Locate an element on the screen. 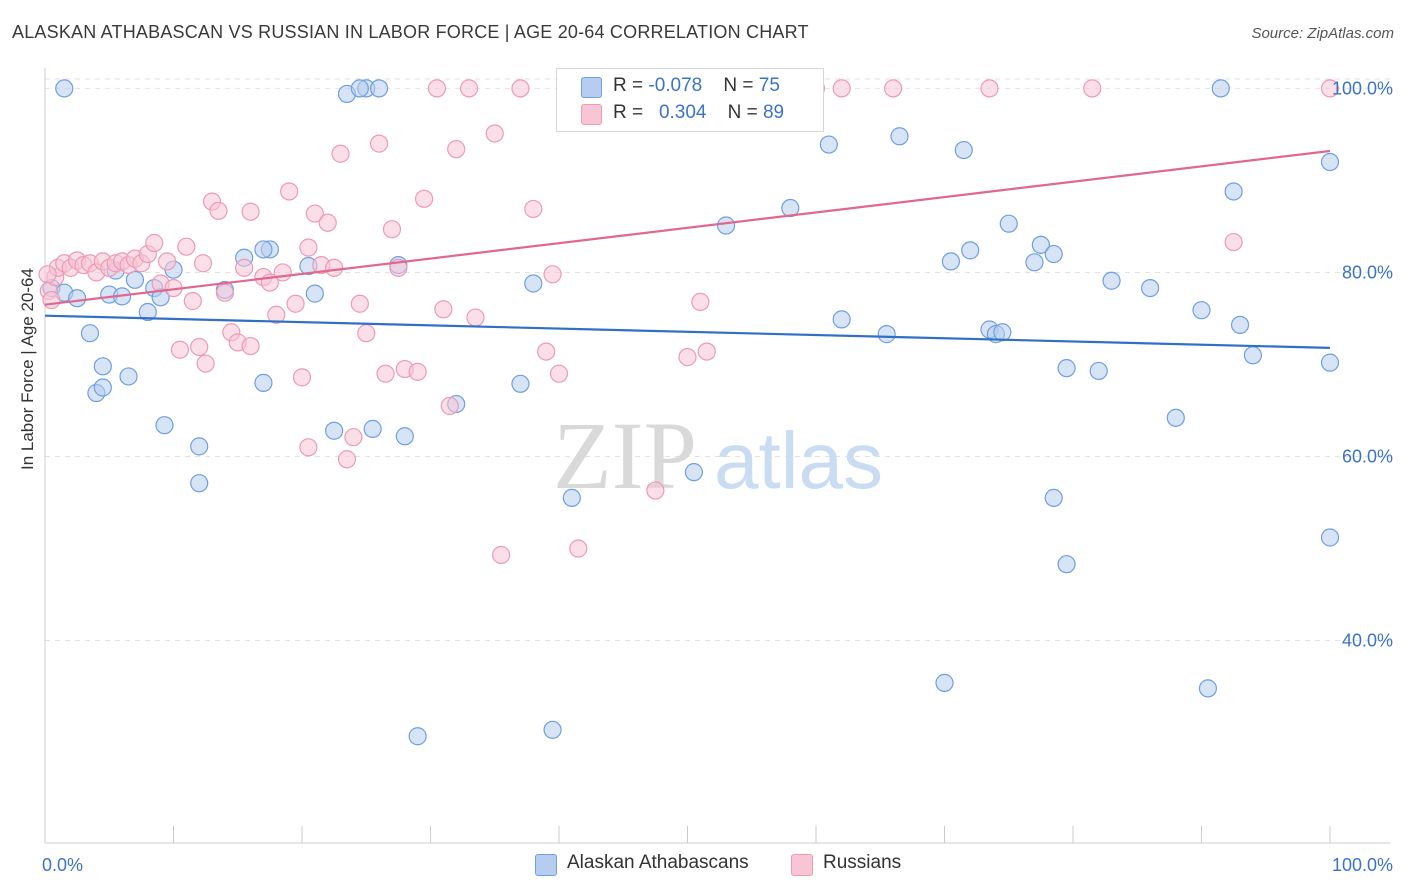 This screenshot has width=1406, height=892. legend-n-value-2: 89 is located at coordinates (773, 112).